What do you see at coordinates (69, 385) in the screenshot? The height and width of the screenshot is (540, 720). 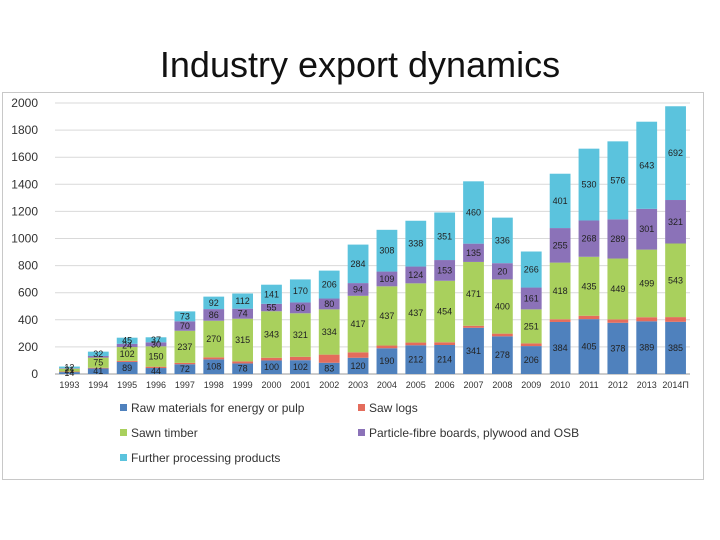 I see `x-tick-label: 1993` at bounding box center [69, 385].